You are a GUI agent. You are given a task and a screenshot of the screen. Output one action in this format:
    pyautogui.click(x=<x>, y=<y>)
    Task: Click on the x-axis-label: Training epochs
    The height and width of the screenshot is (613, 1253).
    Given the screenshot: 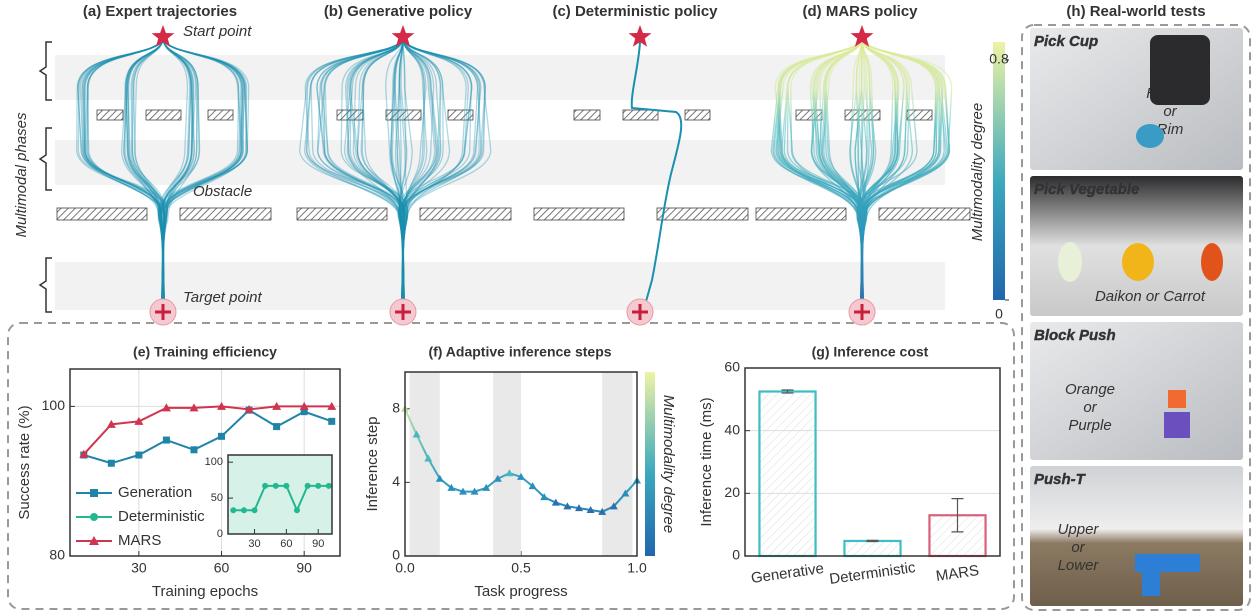 What is the action you would take?
    pyautogui.click(x=205, y=591)
    